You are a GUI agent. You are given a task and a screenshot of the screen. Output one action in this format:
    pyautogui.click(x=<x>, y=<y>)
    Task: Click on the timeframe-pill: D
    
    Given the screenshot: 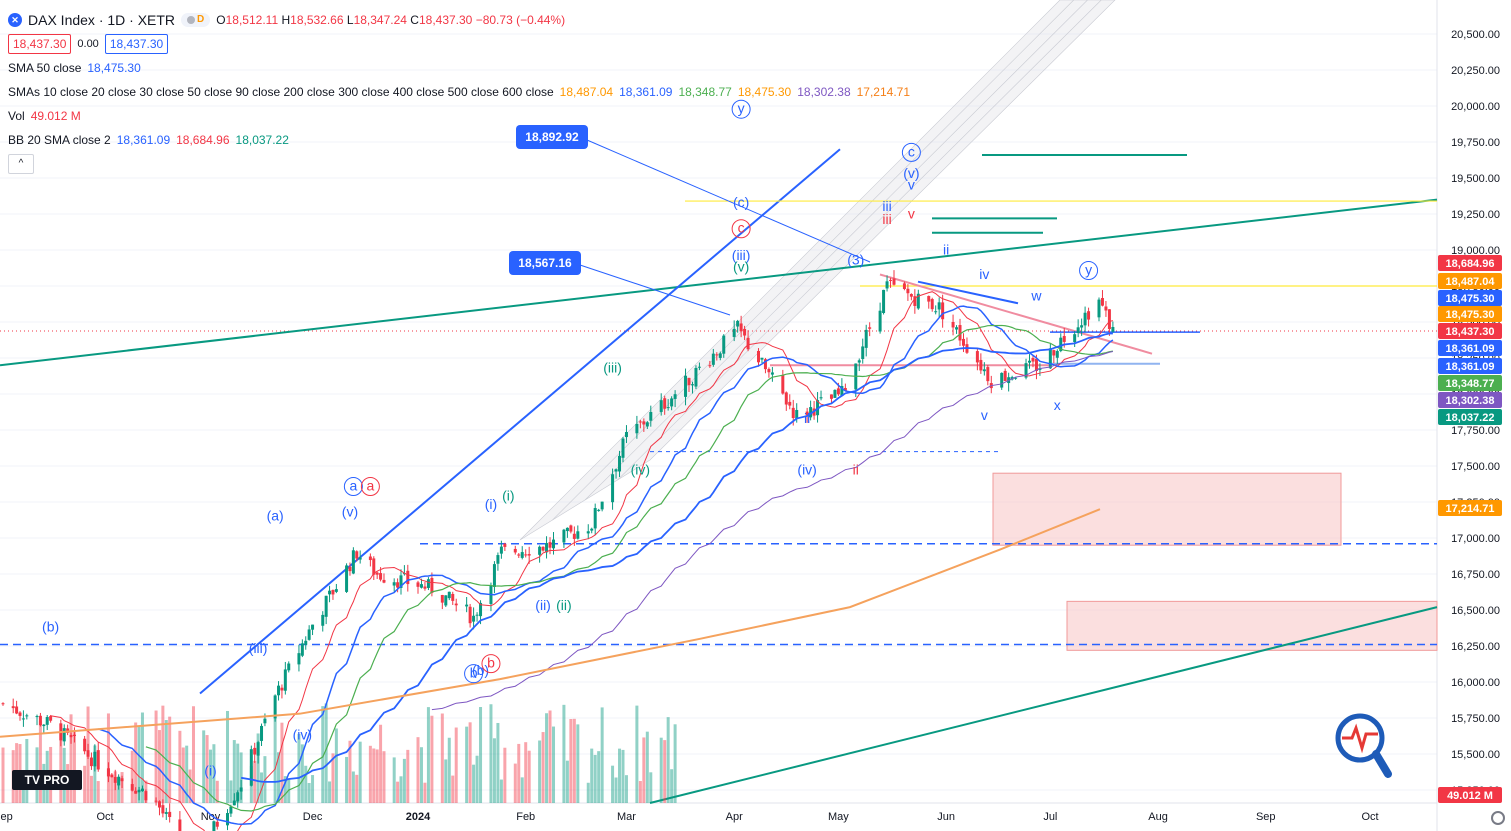 What is the action you would take?
    pyautogui.click(x=196, y=20)
    